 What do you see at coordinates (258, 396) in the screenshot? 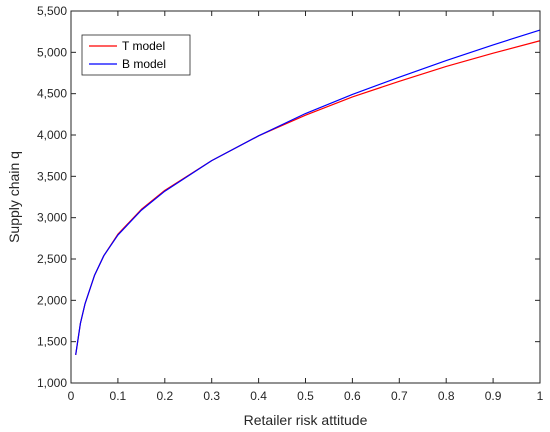
I see `x-tick-label: 0.4` at bounding box center [258, 396].